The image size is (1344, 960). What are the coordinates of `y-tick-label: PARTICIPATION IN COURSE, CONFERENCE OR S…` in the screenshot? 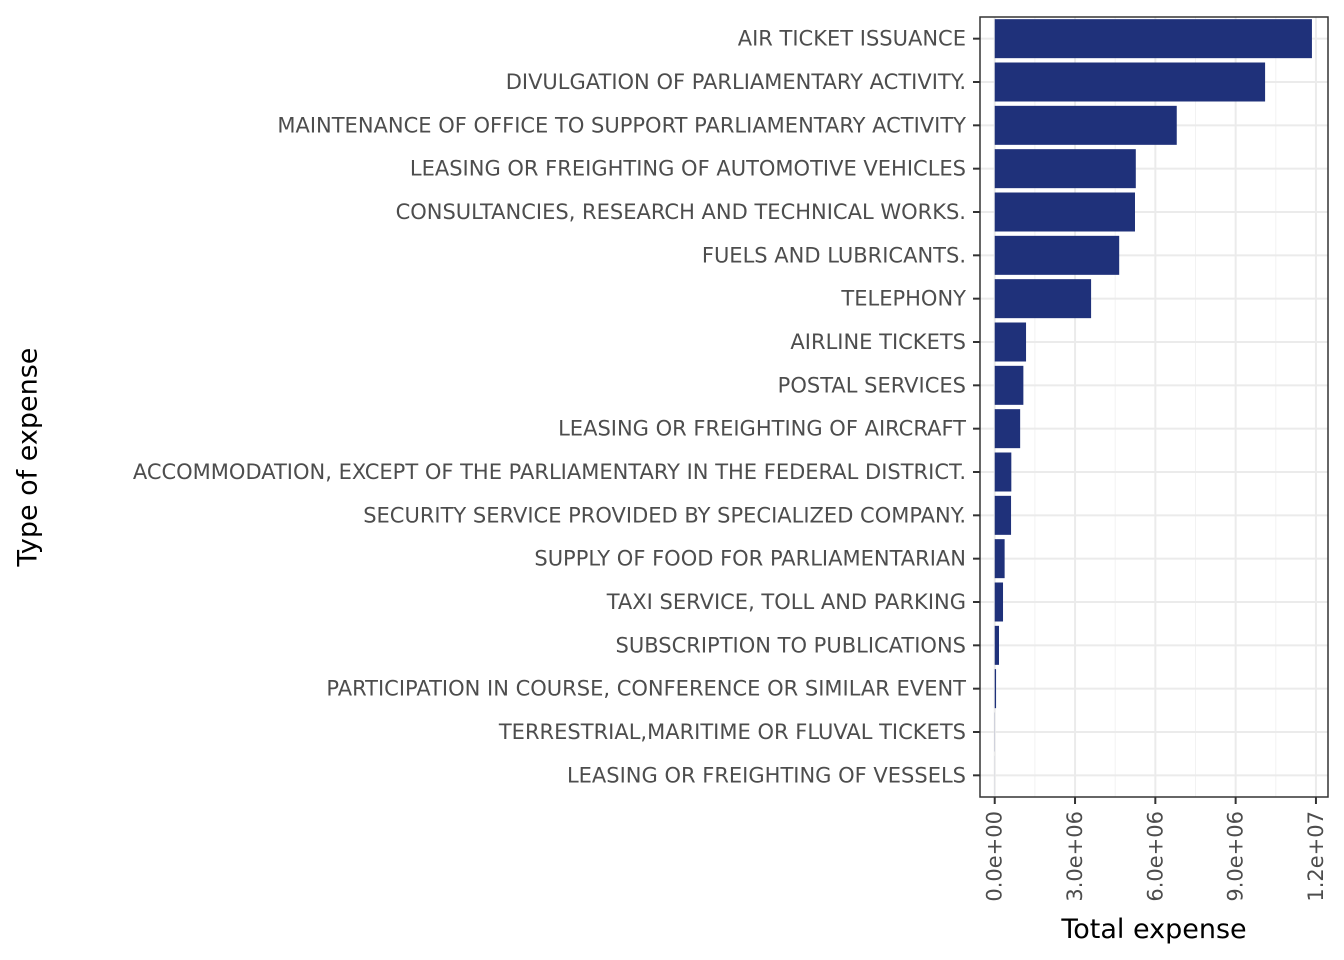 It's located at (646, 689).